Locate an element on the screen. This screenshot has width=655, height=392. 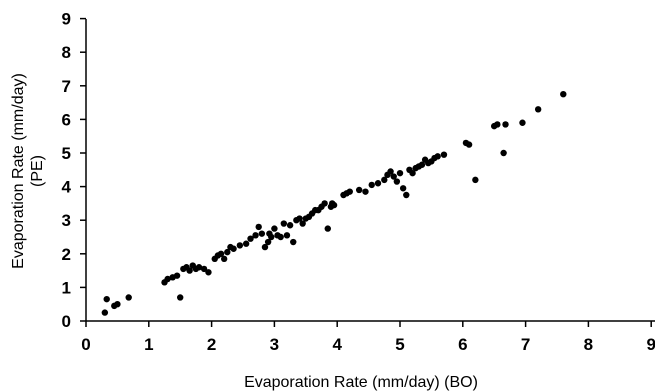
x-axis-ticks: 0 1 2 3 4 5 6 7 8 9 is located at coordinates (368, 337).